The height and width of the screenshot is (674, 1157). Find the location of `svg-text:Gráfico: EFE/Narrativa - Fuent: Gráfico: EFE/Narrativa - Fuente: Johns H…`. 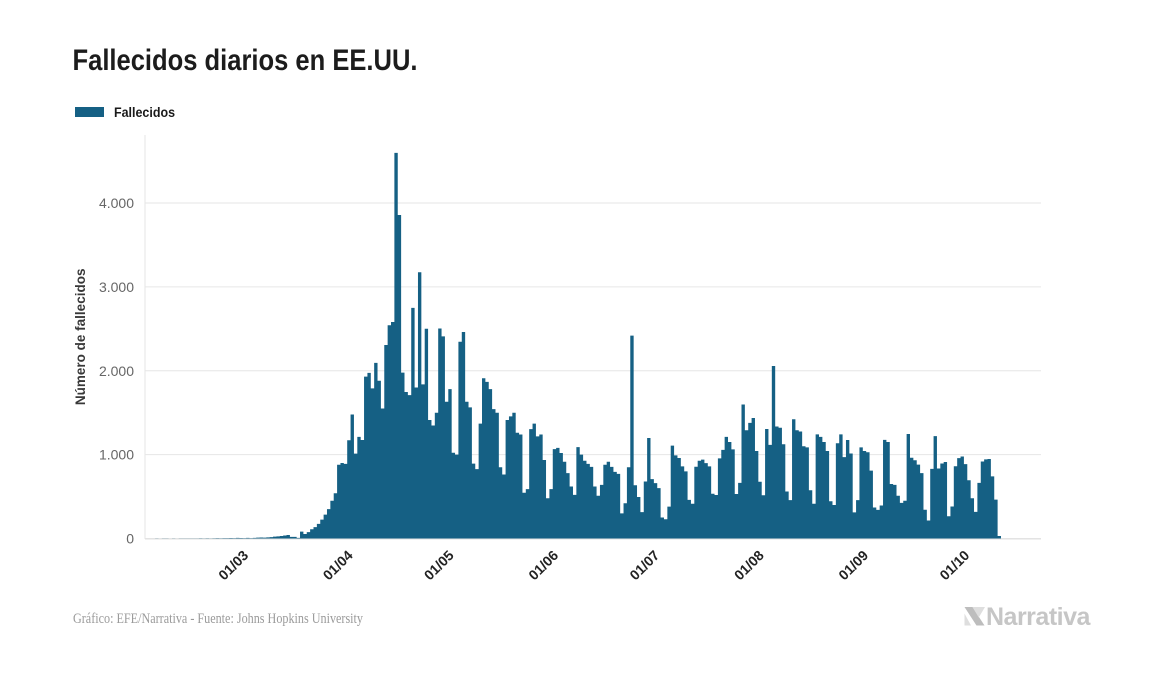

svg-text:Gráfico: EFE/Narrativa - Fuent: Gráfico: EFE/Narrativa - Fuente: Johns H… is located at coordinates (218, 619).